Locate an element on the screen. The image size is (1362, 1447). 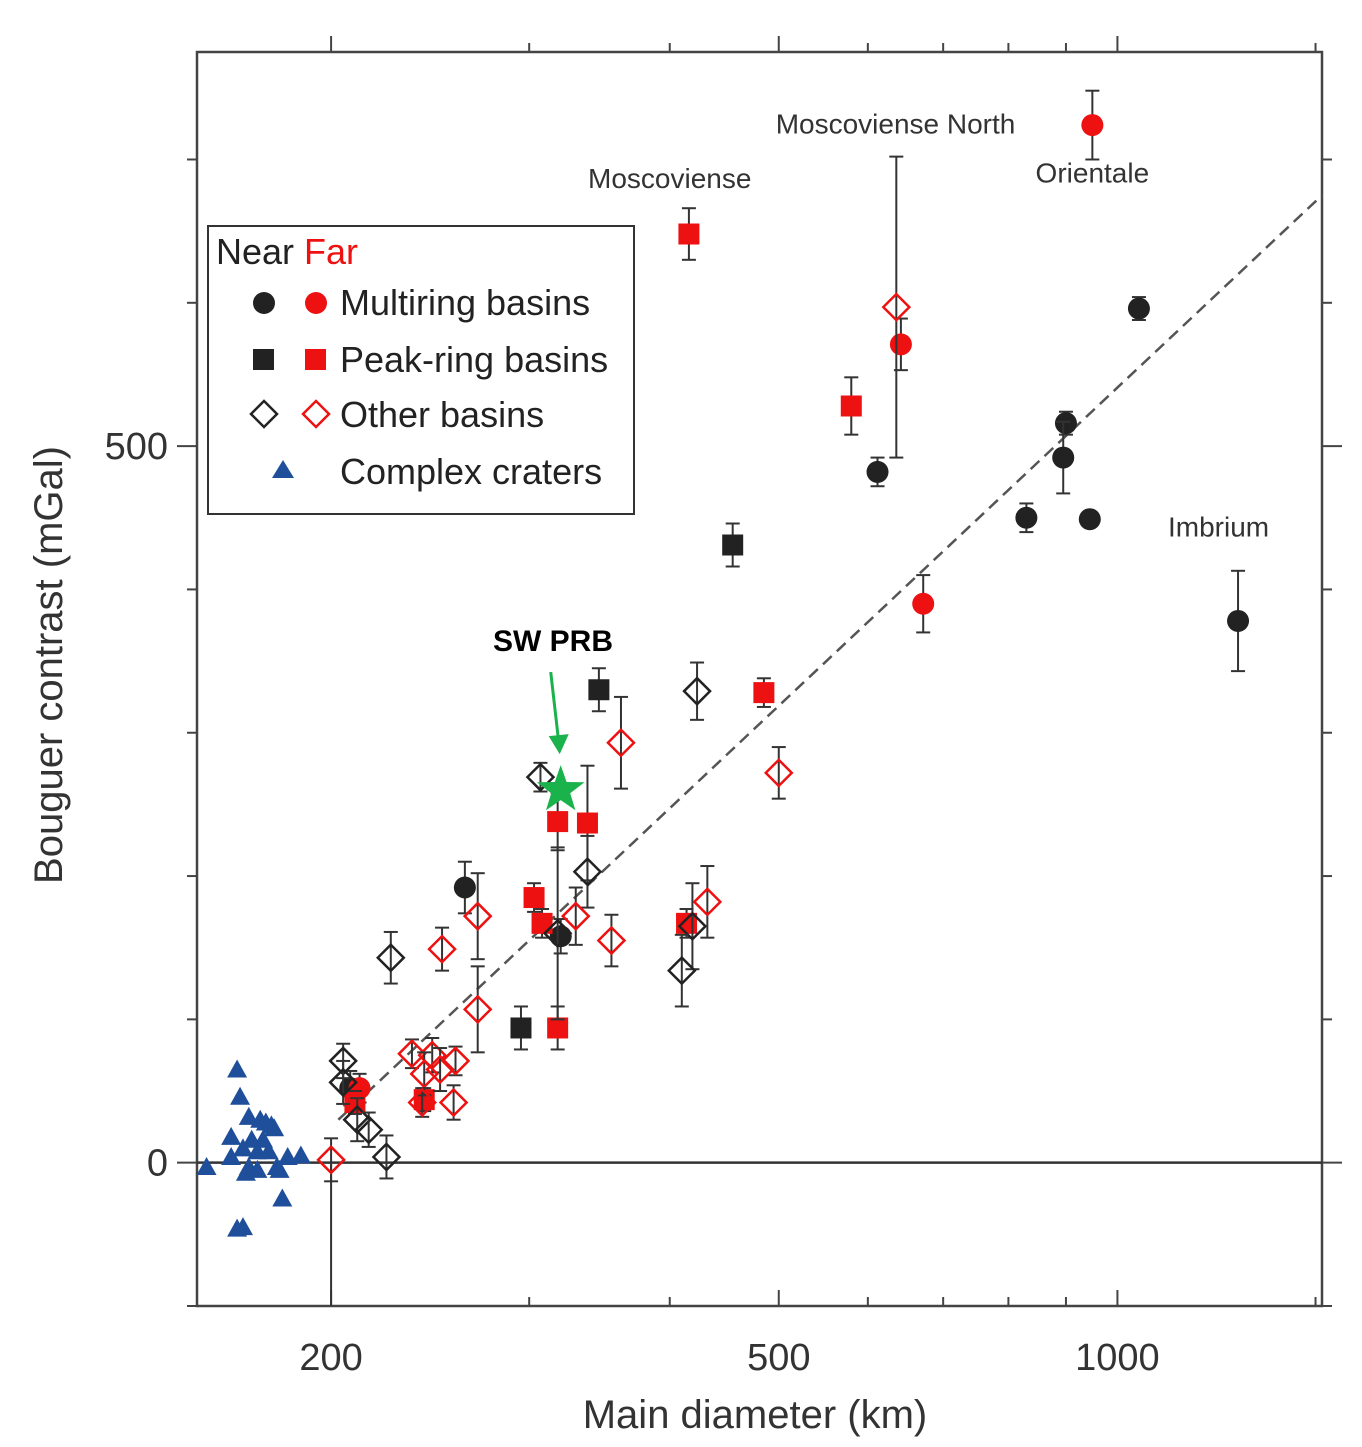
legend-multiring-far-marker is located at coordinates (316, 303).